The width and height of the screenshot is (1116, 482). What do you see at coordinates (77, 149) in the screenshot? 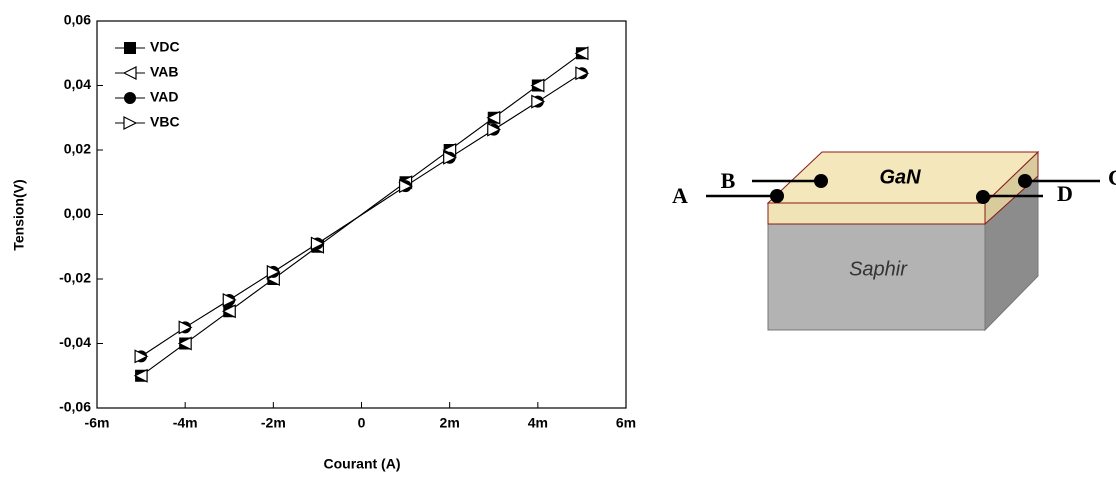
I see `y-tick-label: 0,02` at bounding box center [77, 149].